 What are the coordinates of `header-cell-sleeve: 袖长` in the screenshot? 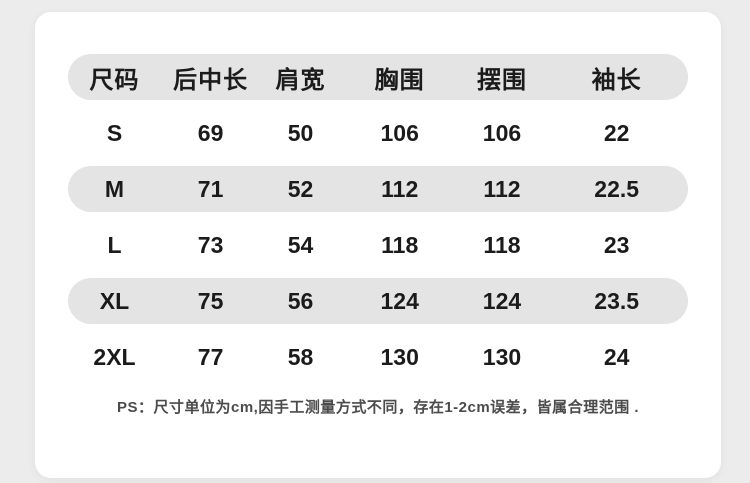 It's located at (616, 80).